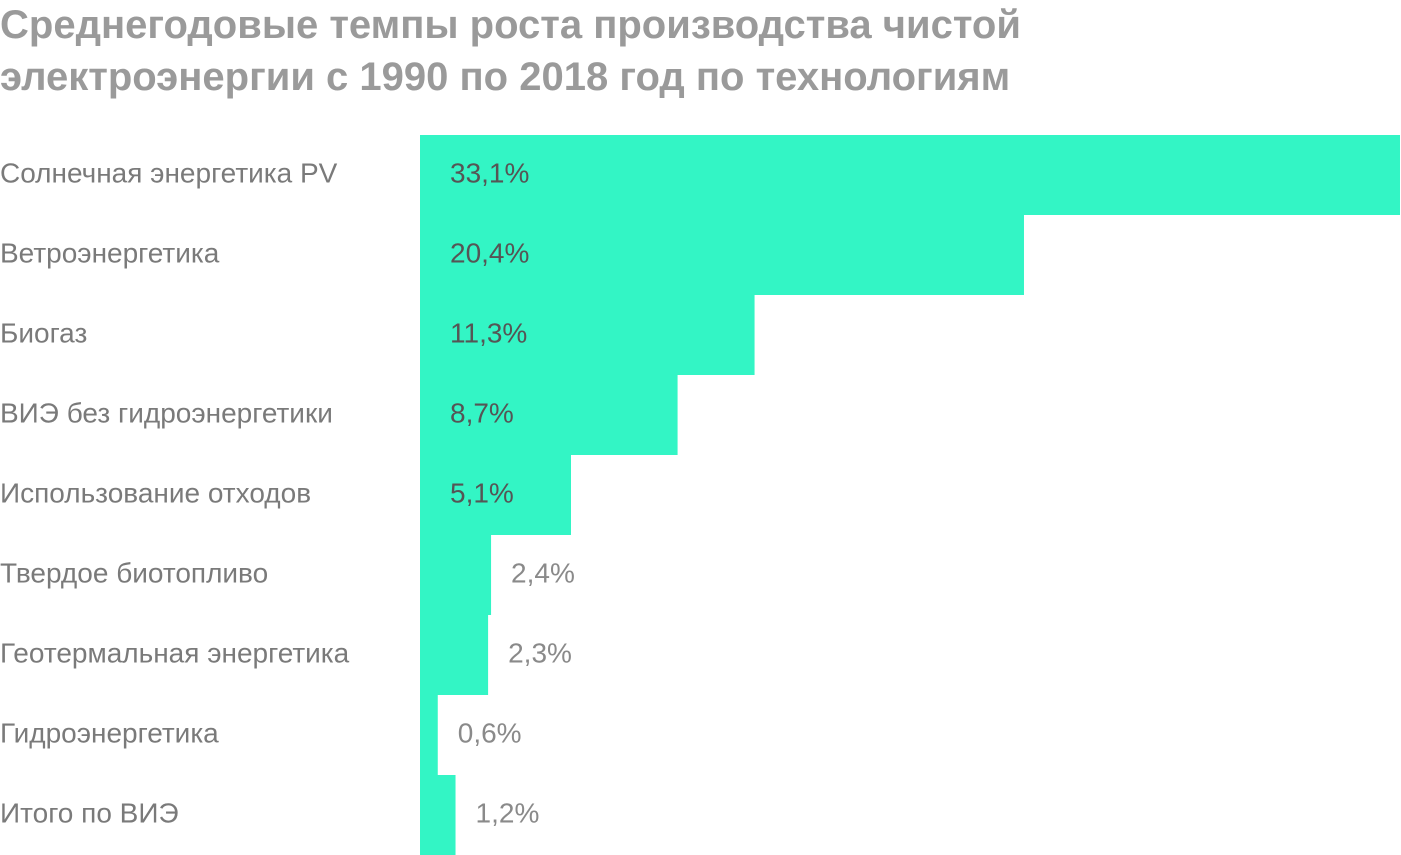 The image size is (1401, 855). What do you see at coordinates (134, 572) in the screenshot?
I see `category-label: Твердое биотопливо` at bounding box center [134, 572].